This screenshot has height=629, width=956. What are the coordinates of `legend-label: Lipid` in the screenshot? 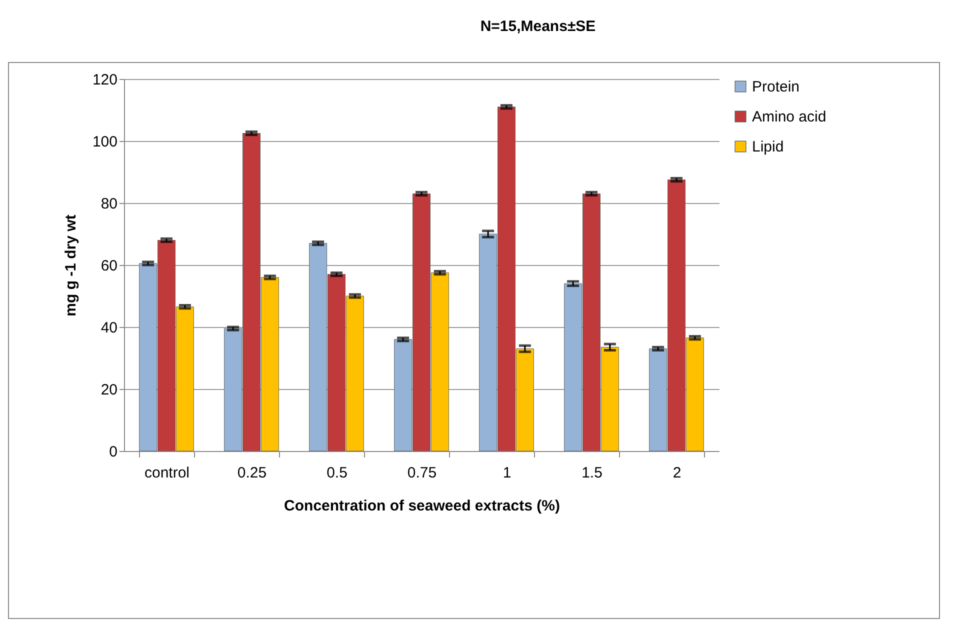 It's located at (768, 147).